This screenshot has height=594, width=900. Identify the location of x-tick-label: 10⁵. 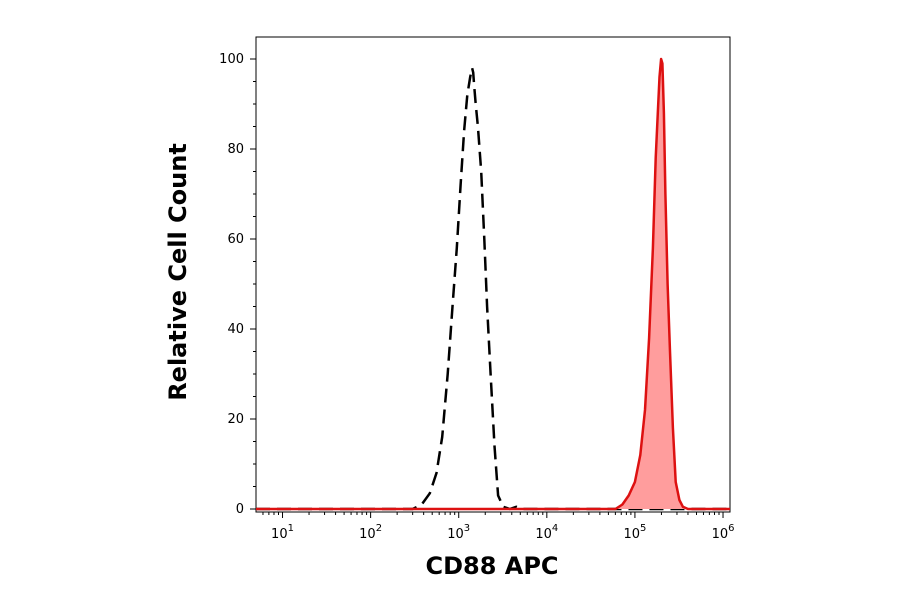
(634, 532).